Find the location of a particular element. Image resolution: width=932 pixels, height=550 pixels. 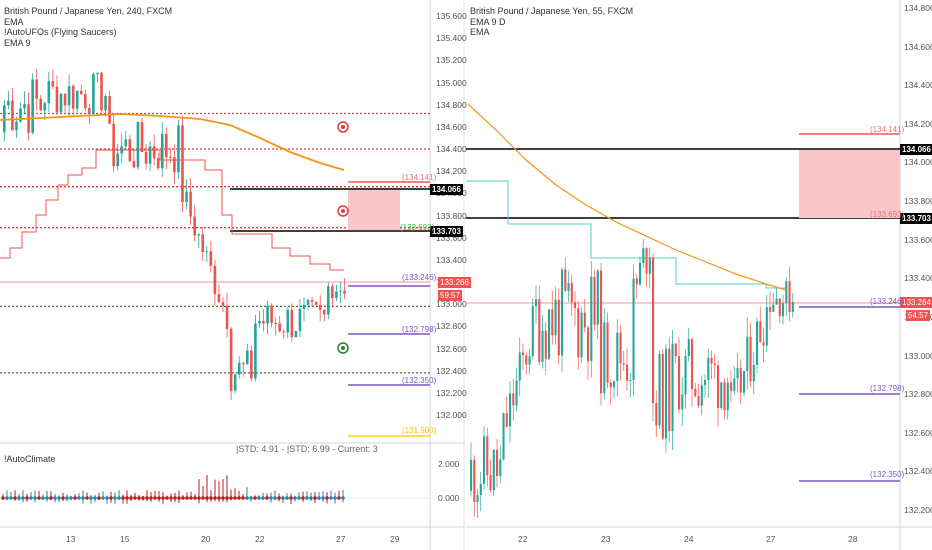

ufo-red-icon is located at coordinates (343, 211).